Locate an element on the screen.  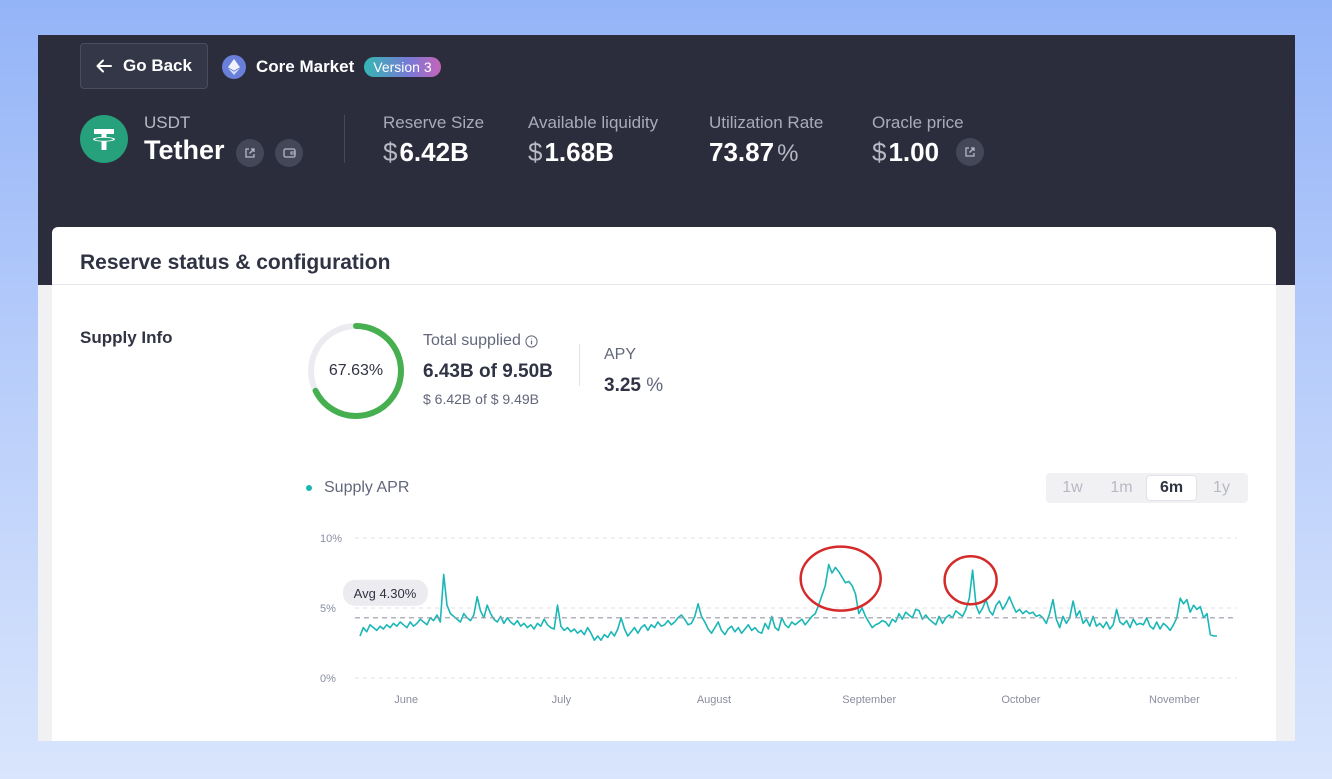
stat-label: Oracle price is located at coordinates (918, 122).